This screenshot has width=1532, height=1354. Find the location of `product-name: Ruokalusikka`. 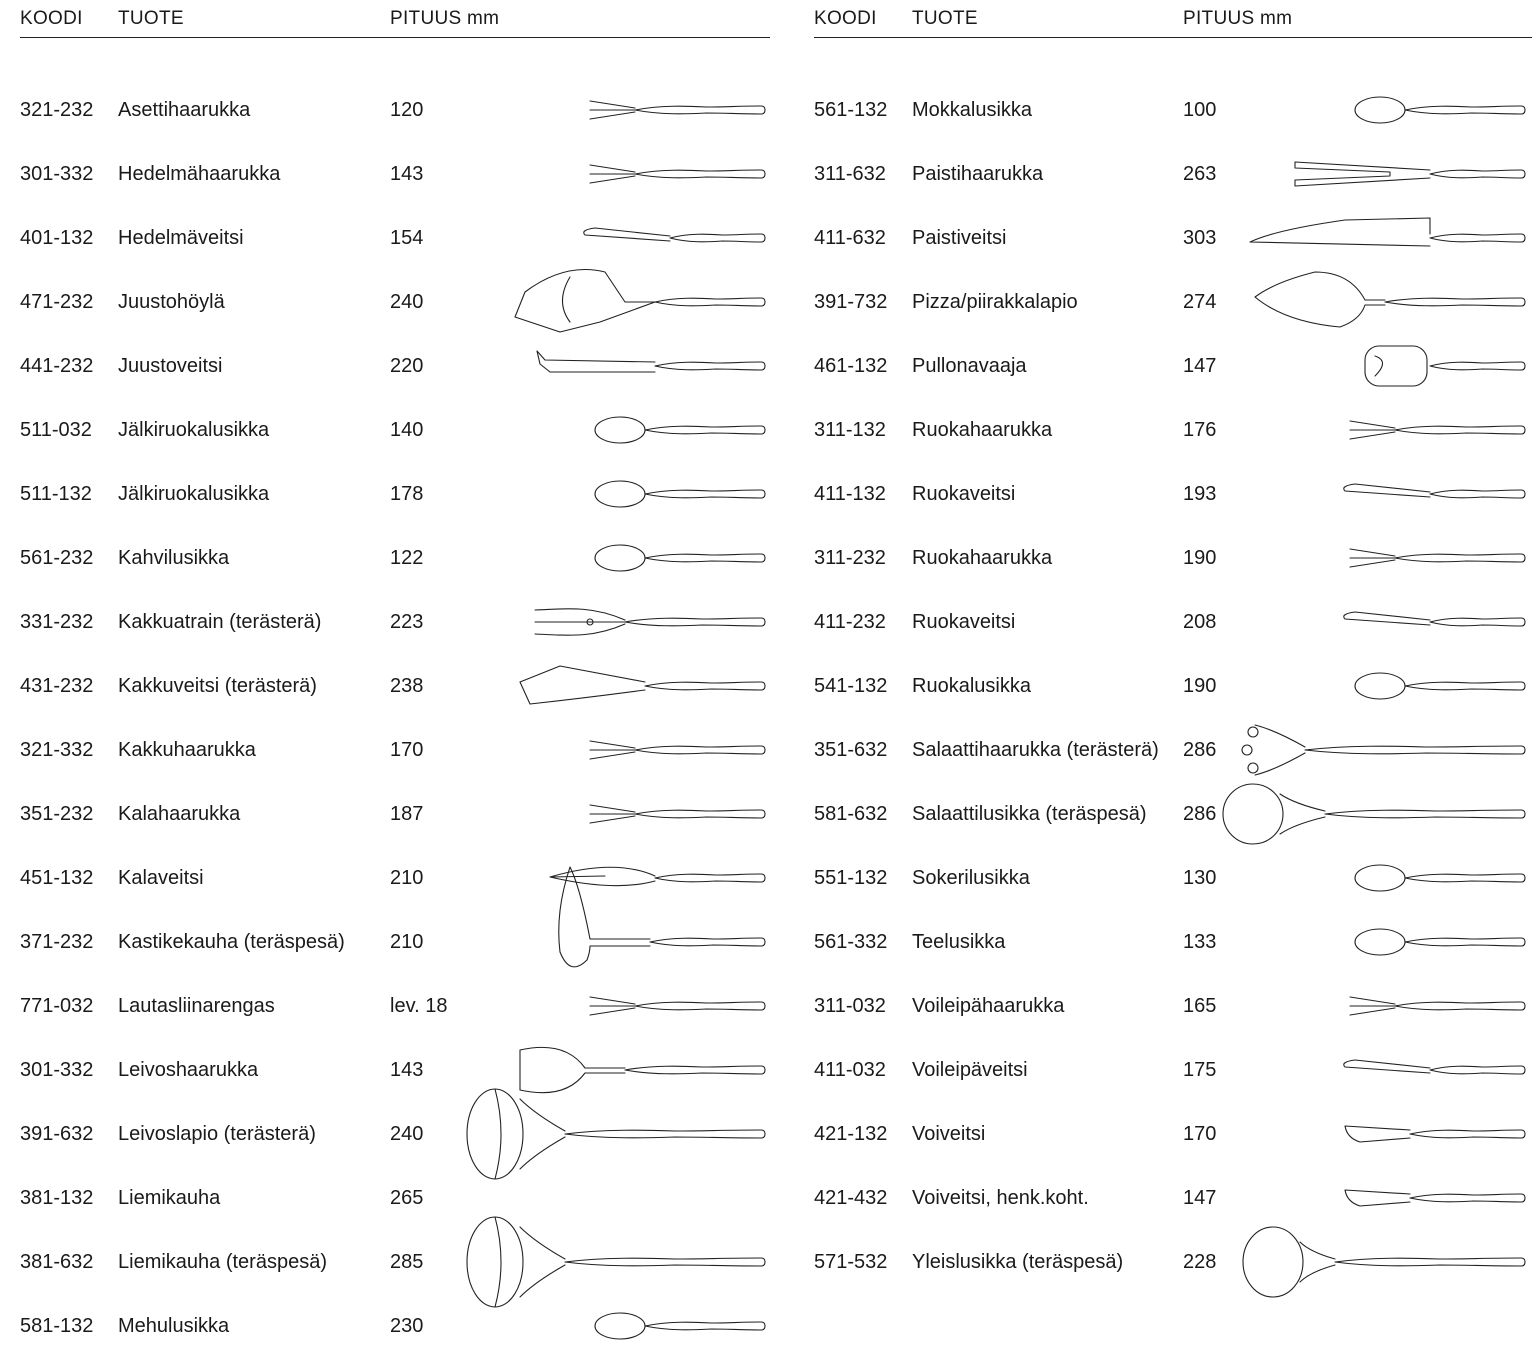

product-name: Ruokalusikka is located at coordinates (971, 686).